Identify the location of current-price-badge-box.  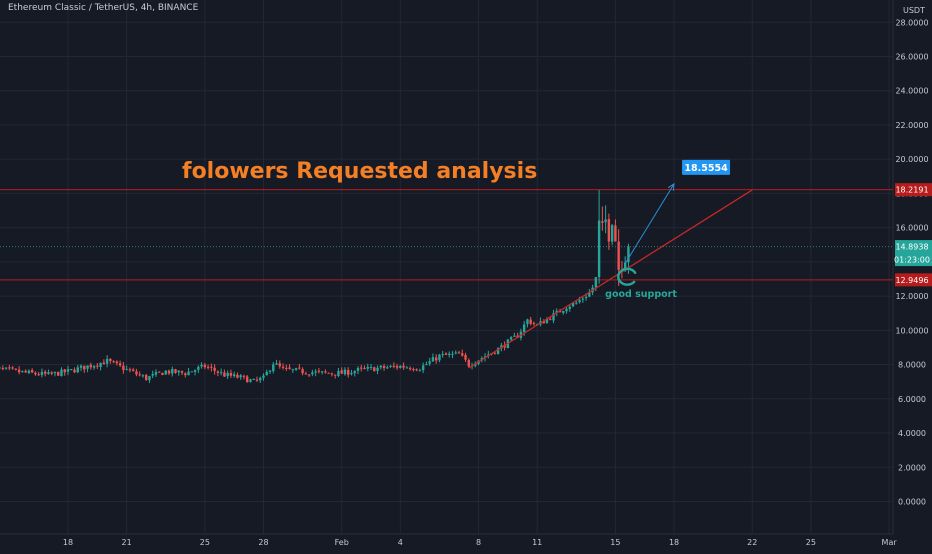
(913, 253).